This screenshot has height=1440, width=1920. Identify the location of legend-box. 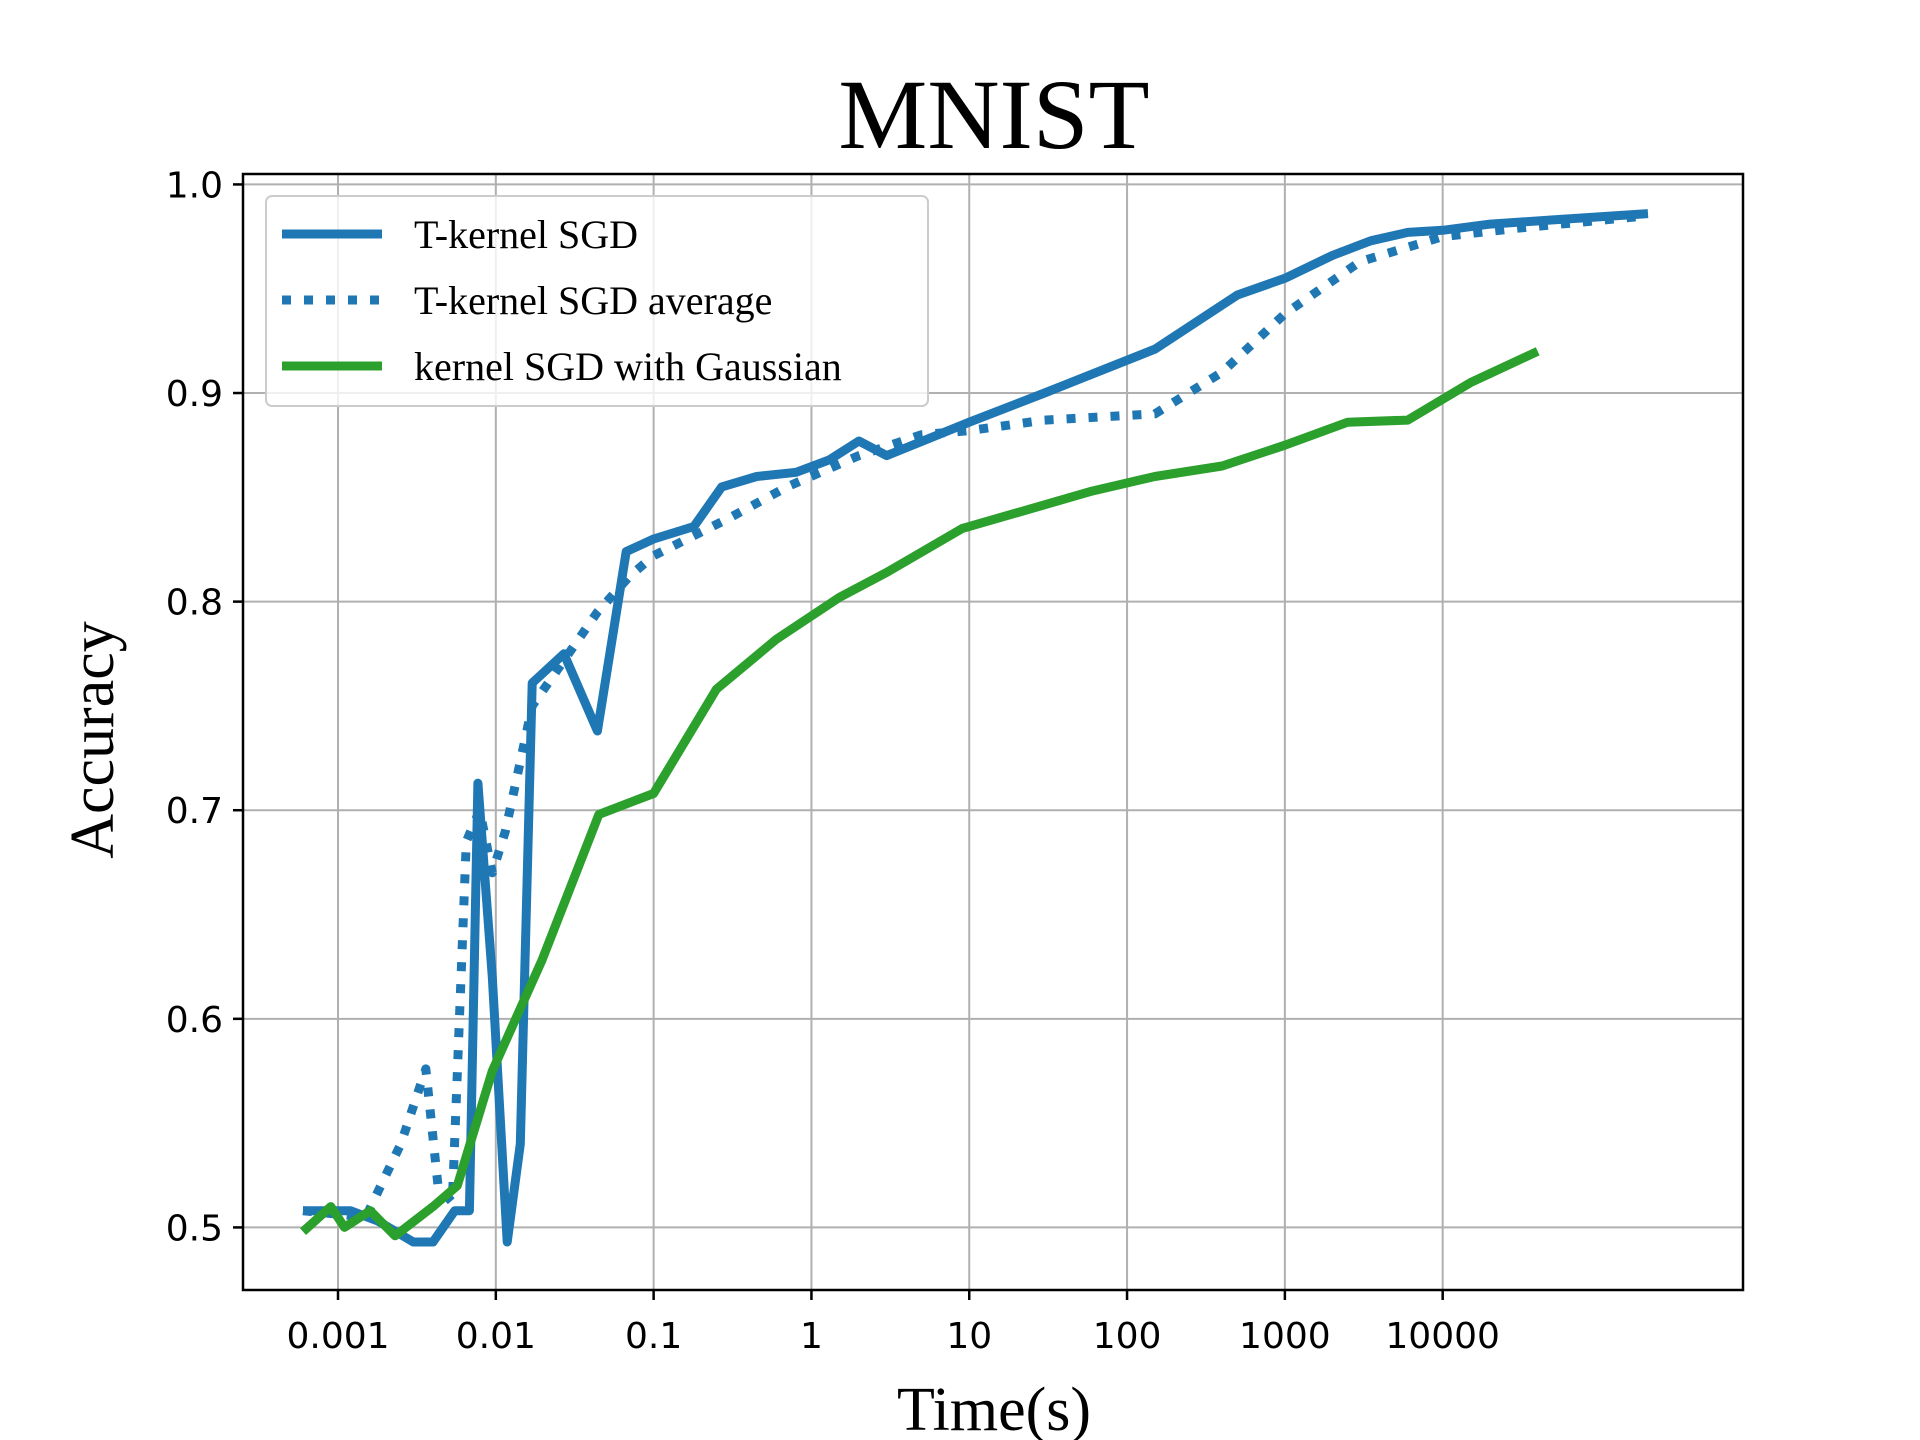
(597, 301).